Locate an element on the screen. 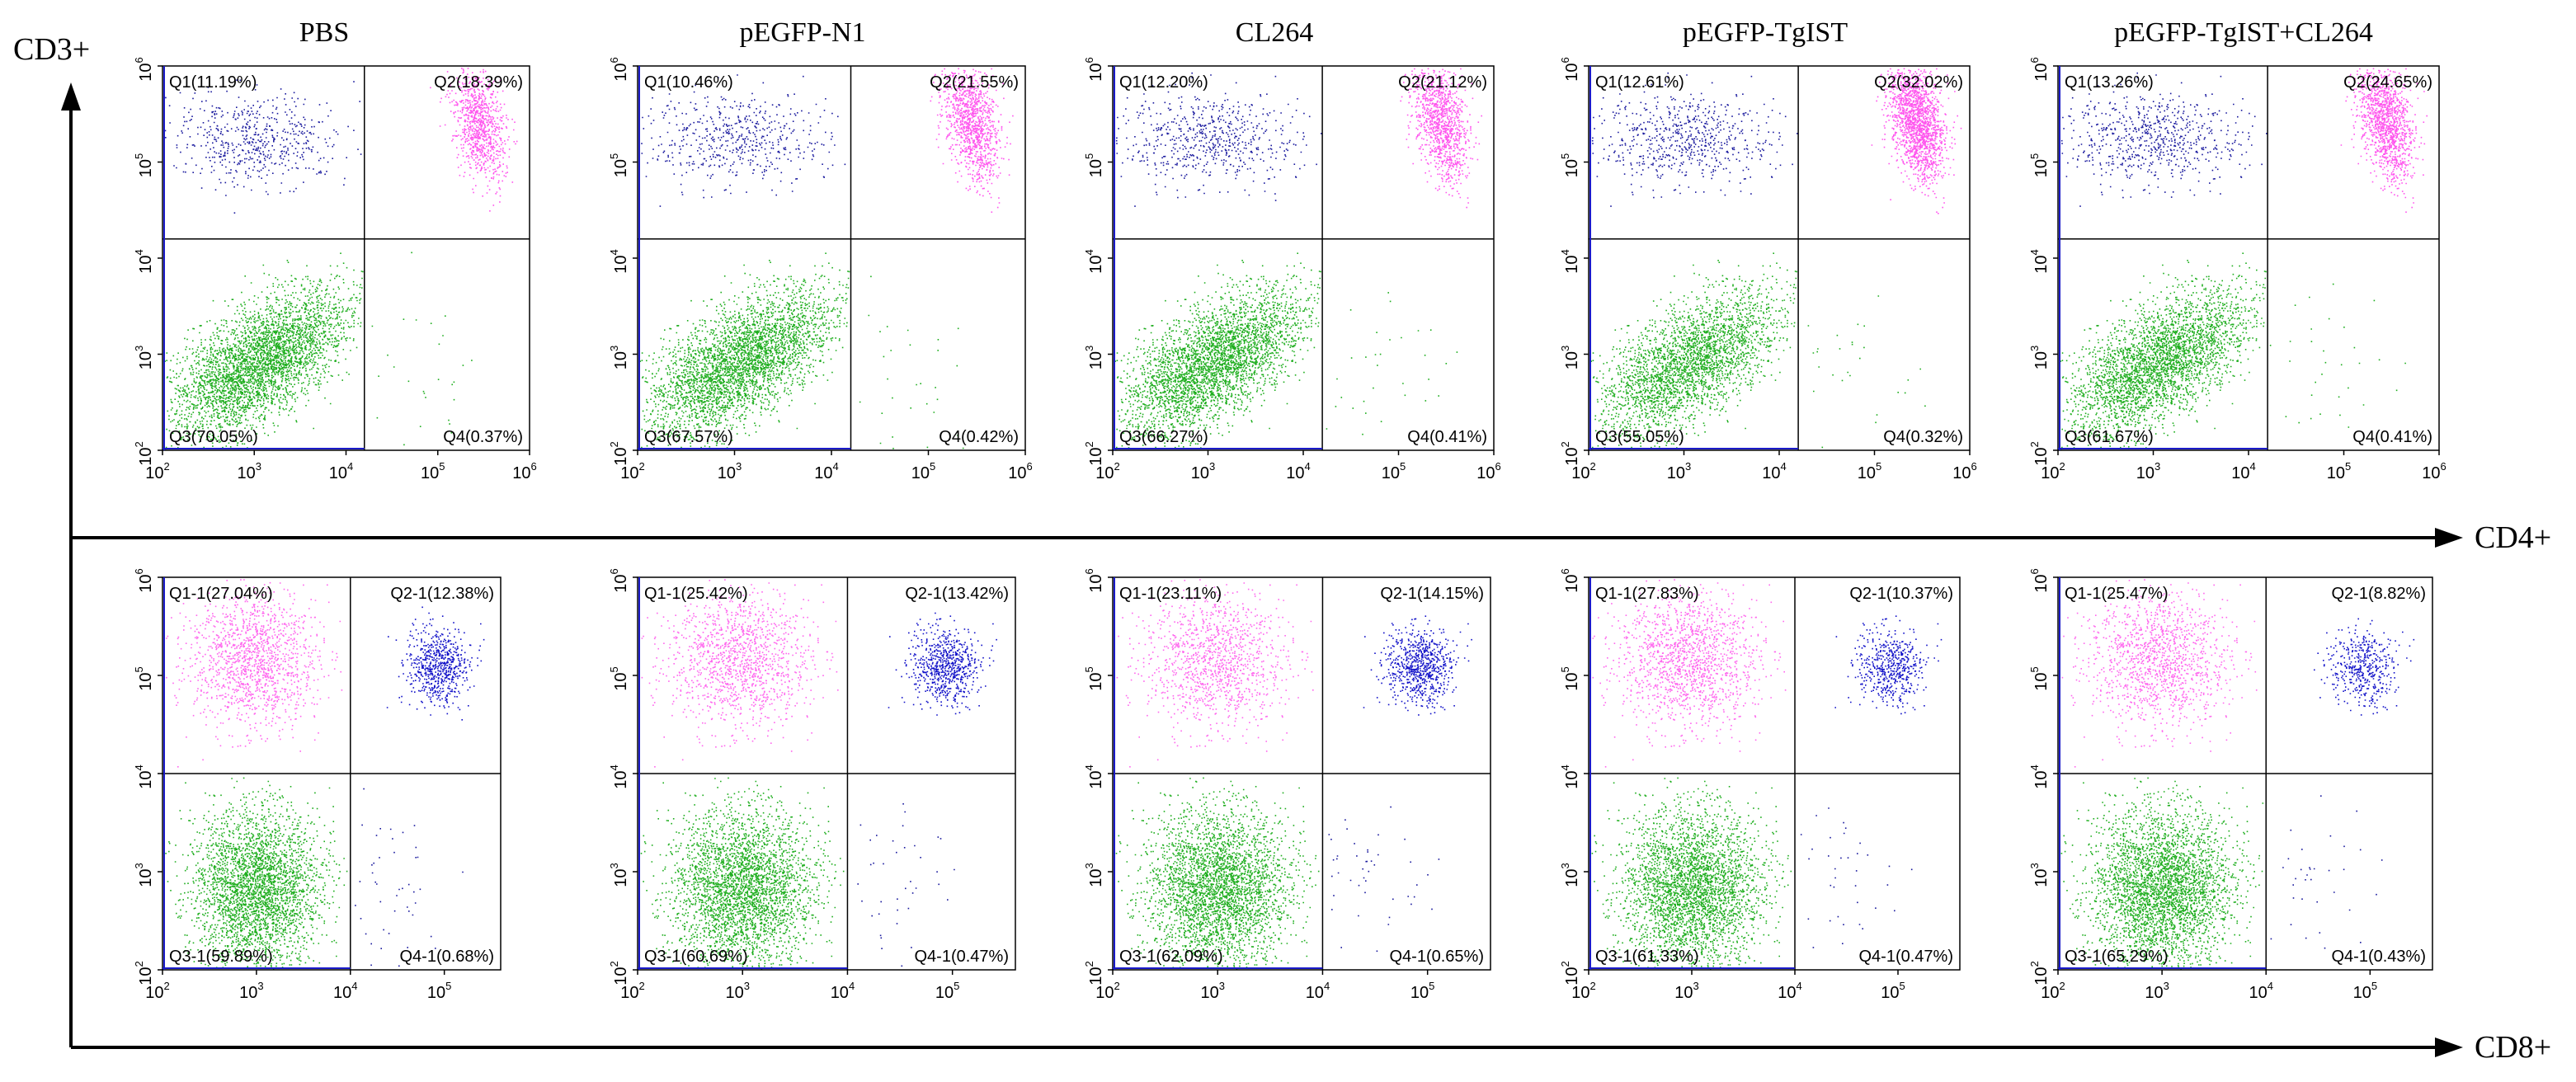  title-pbs: PBS is located at coordinates (324, 32).